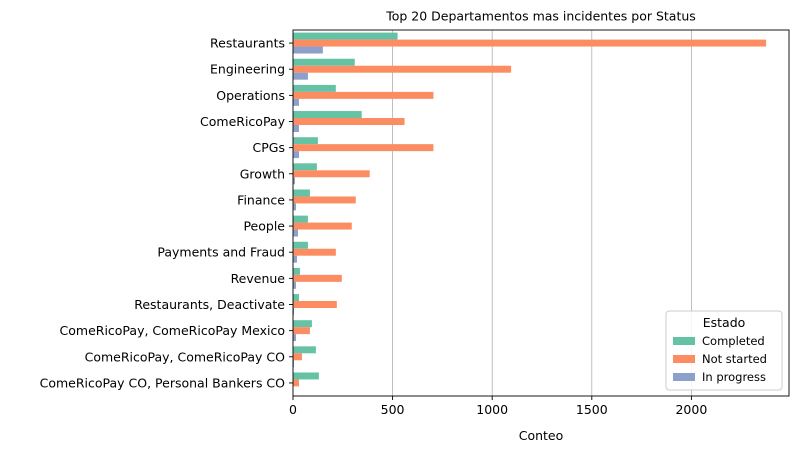 Image resolution: width=798 pixels, height=452 pixels. I want to click on y-tick-label: ComeRicoPay, so click(243, 121).